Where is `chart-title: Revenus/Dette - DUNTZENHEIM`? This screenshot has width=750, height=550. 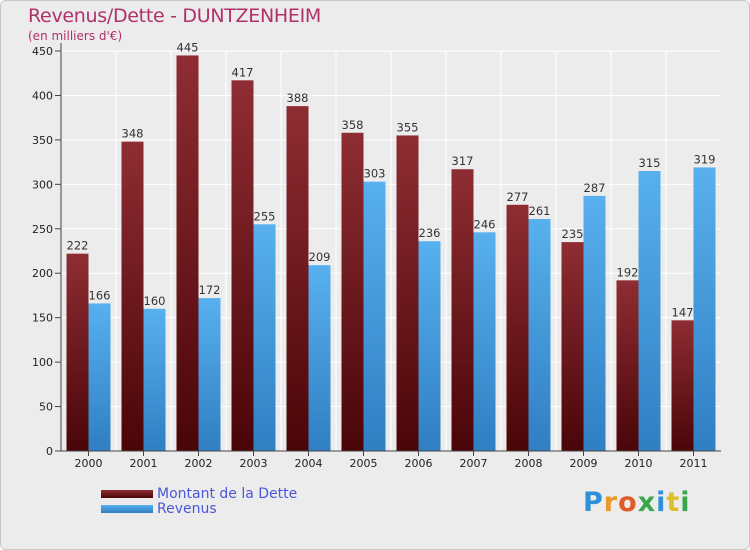 chart-title: Revenus/Dette - DUNTZENHEIM is located at coordinates (174, 16).